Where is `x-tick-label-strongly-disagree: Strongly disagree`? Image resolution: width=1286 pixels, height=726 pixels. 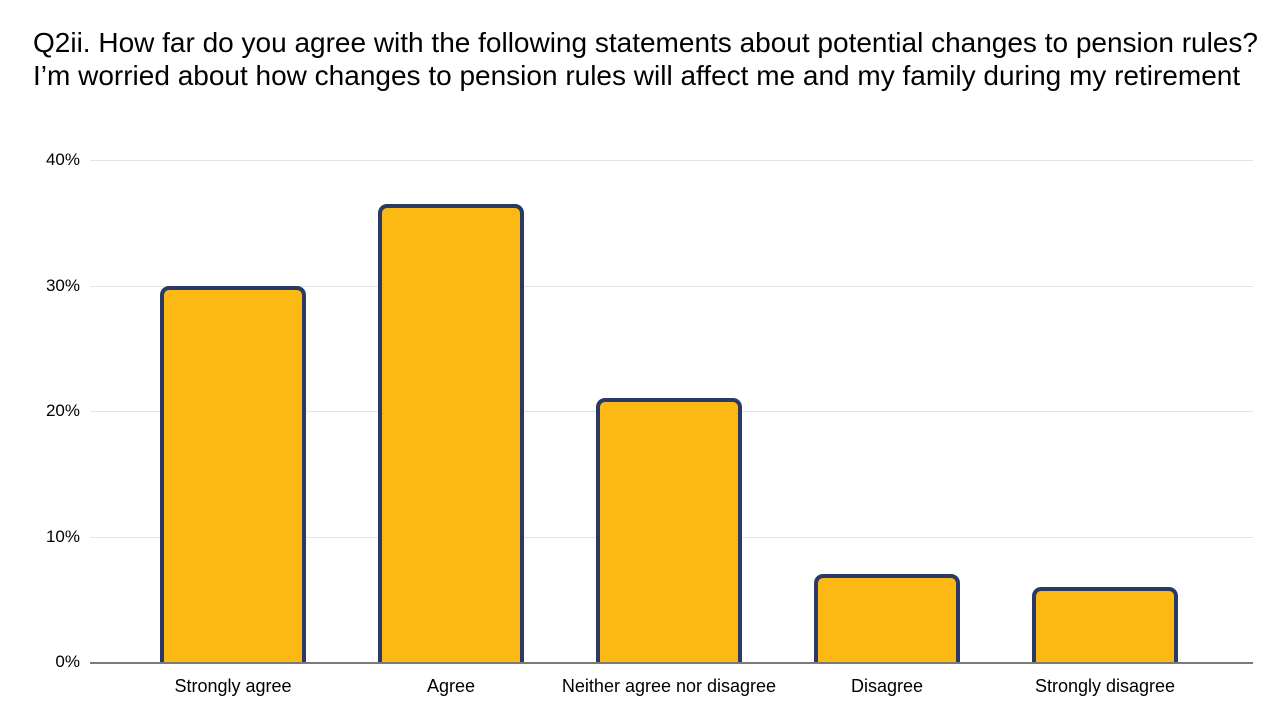 x-tick-label-strongly-disagree: Strongly disagree is located at coordinates (1105, 686).